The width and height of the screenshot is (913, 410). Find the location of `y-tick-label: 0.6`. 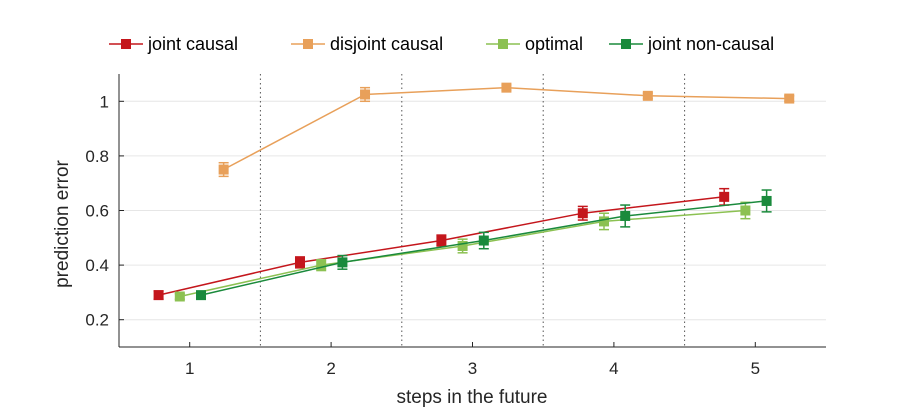

y-tick-label: 0.6 is located at coordinates (97, 211).